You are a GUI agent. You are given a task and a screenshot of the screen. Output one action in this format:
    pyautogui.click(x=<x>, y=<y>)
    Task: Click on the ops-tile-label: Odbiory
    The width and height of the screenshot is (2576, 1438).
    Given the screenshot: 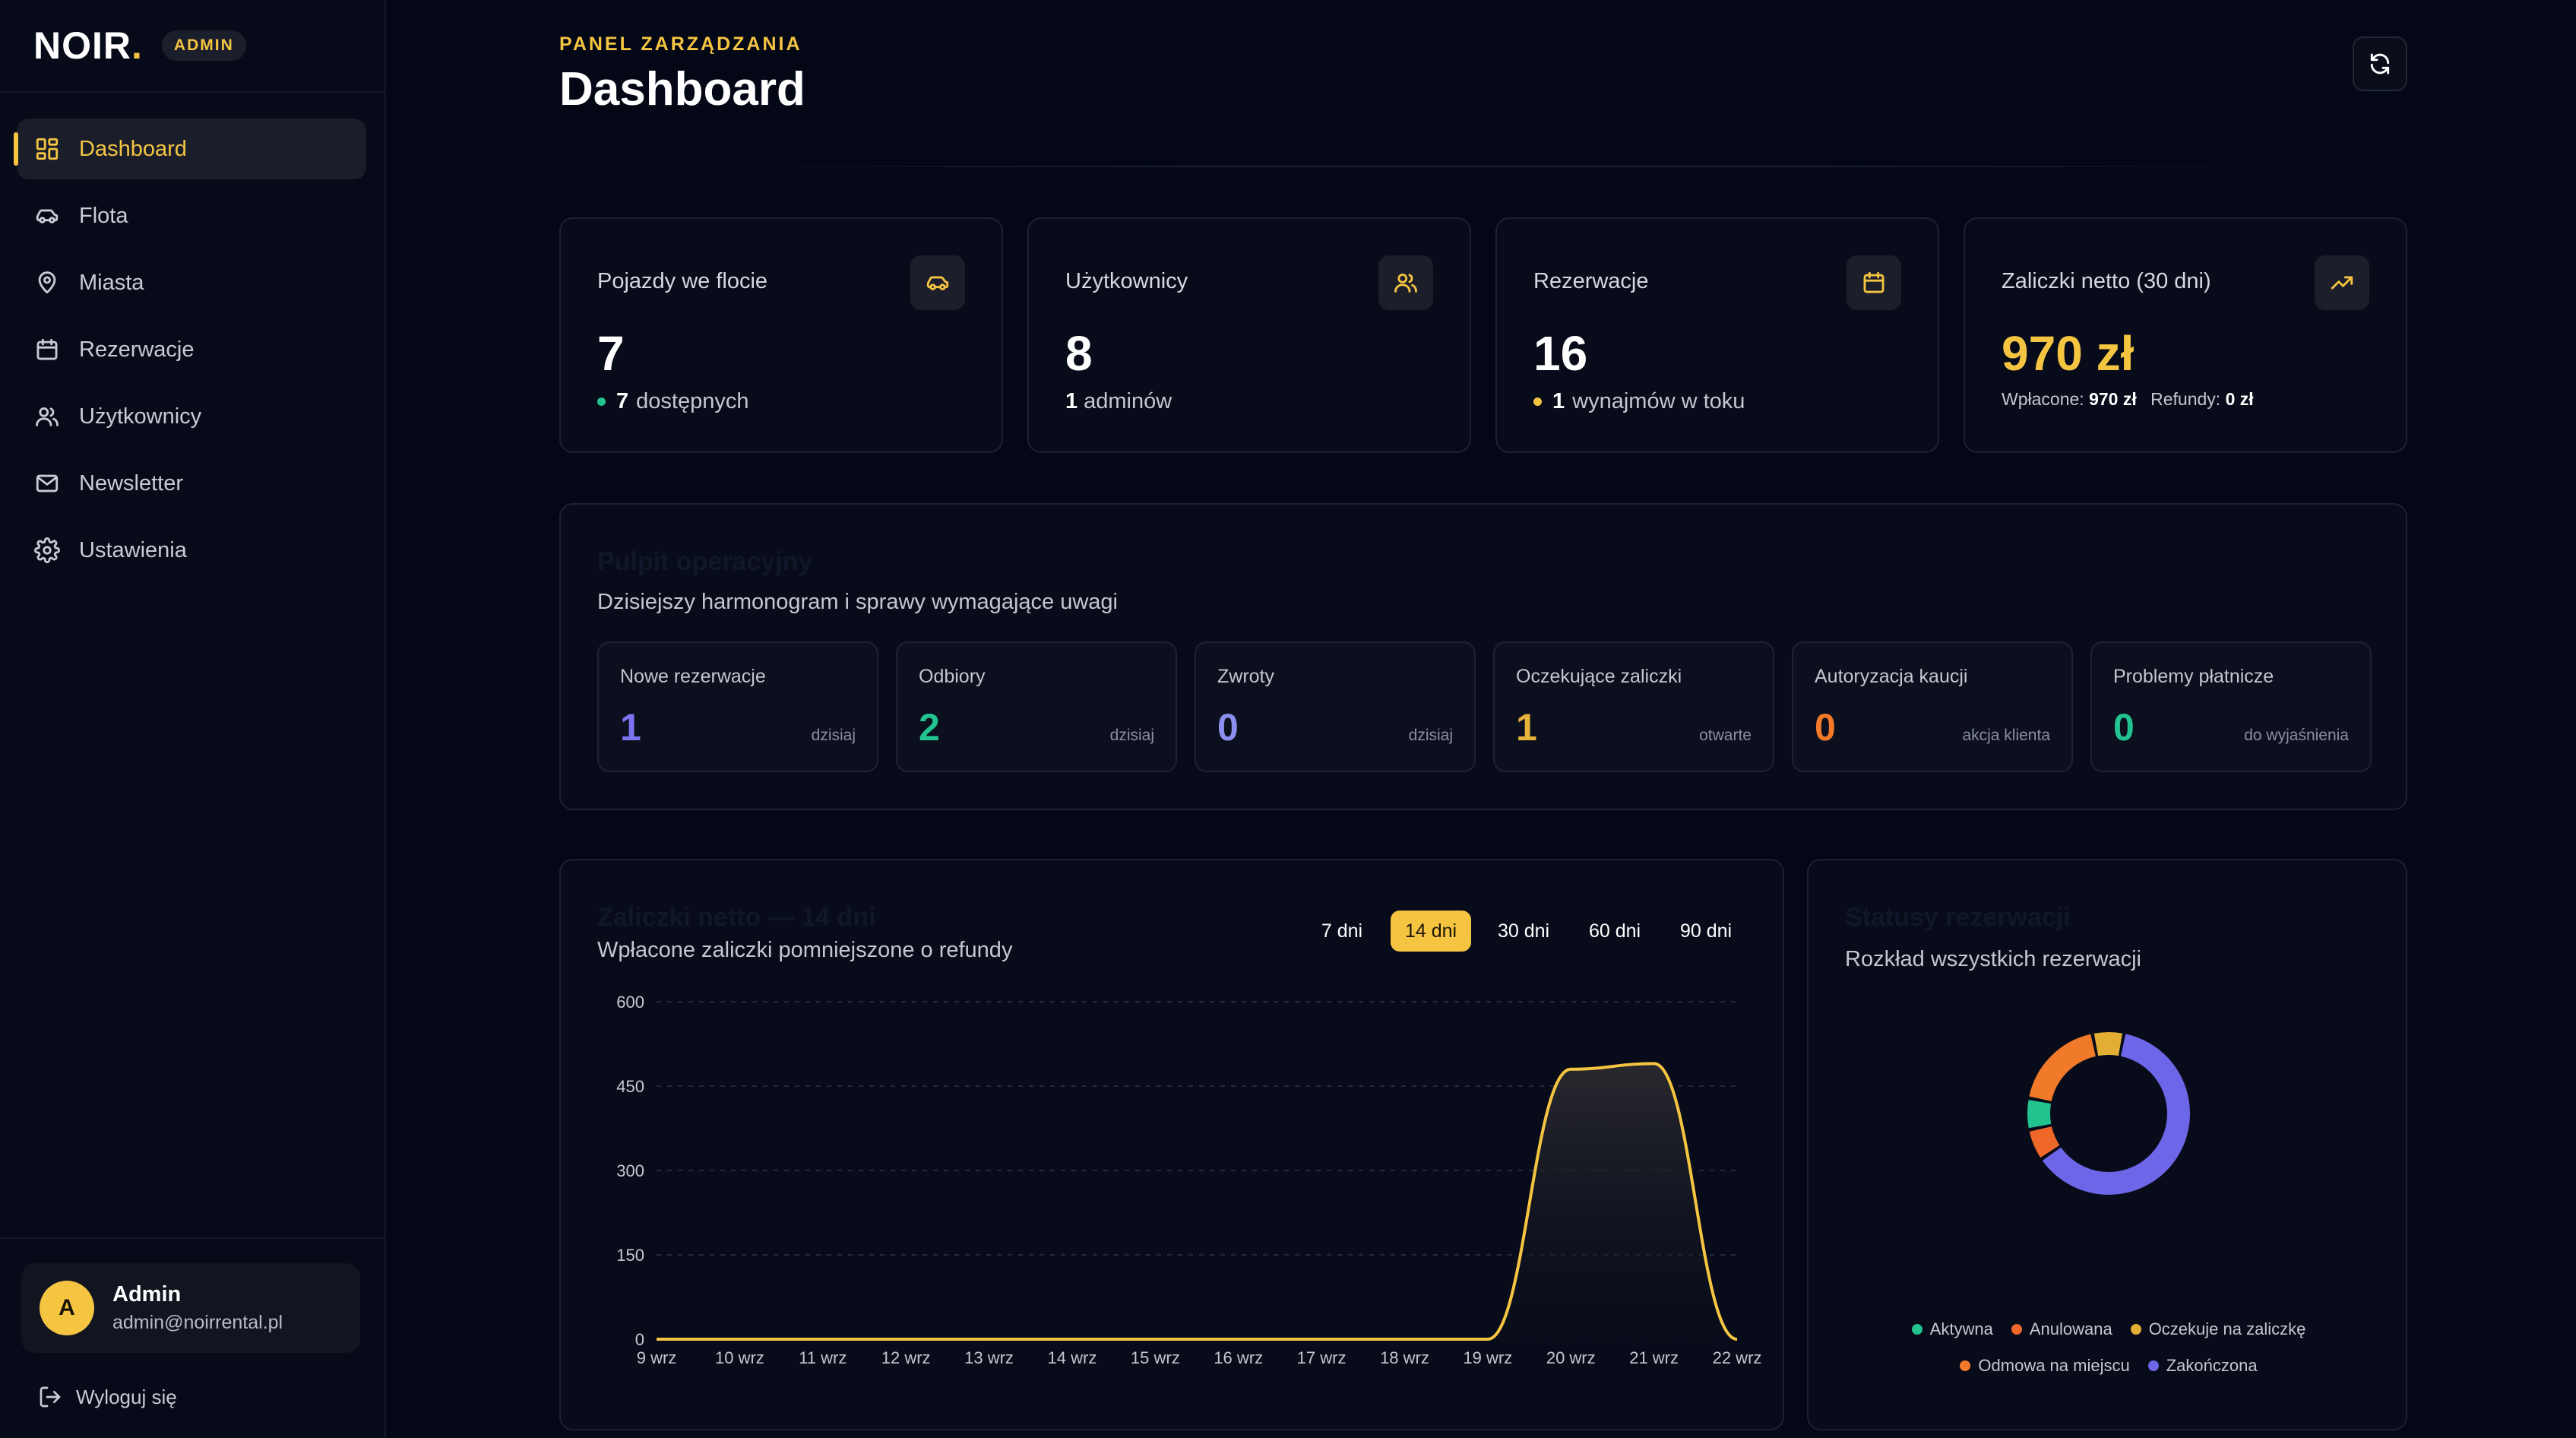 What is the action you would take?
    pyautogui.click(x=952, y=676)
    